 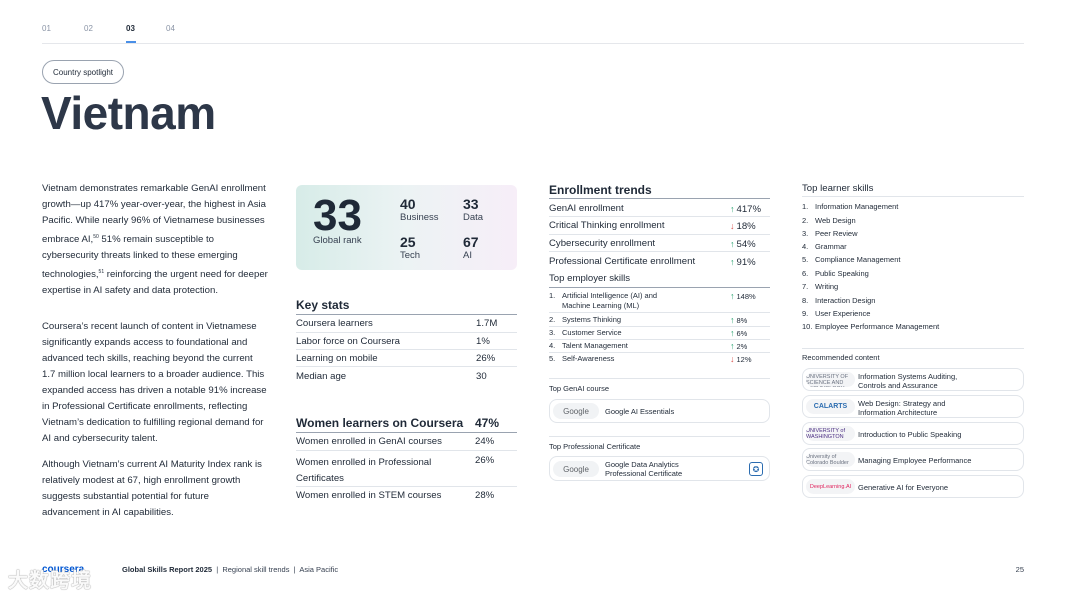 What do you see at coordinates (830, 233) in the screenshot?
I see `learner-skill-item: 3. Peer Review` at bounding box center [830, 233].